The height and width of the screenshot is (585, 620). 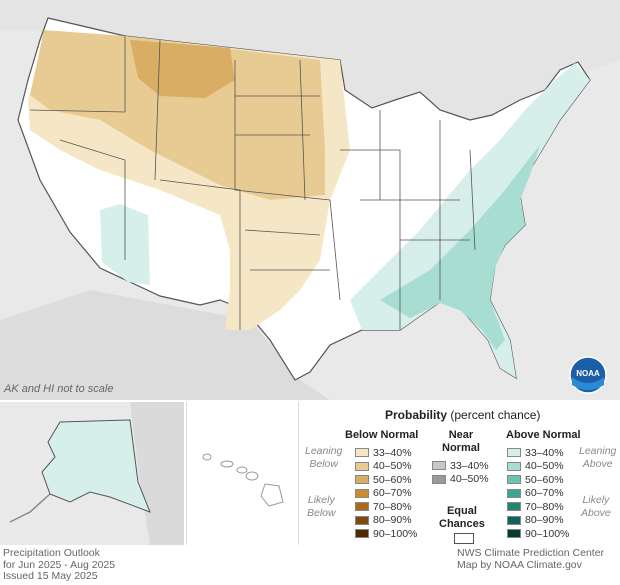 I want to click on near-normal-header: Near Normal, so click(x=461, y=442).